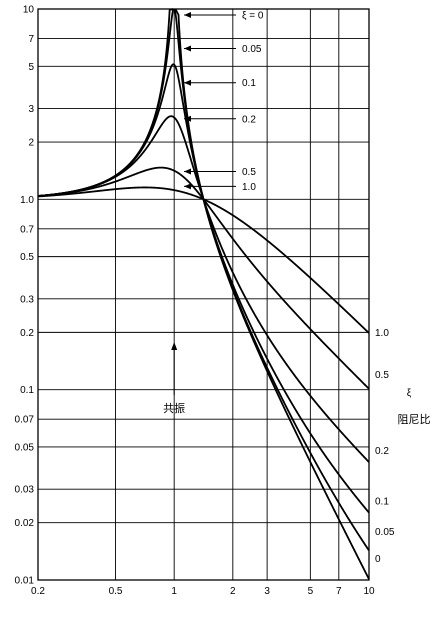 The image size is (442, 622). I want to click on y-tick-label: 10, so click(29, 10).